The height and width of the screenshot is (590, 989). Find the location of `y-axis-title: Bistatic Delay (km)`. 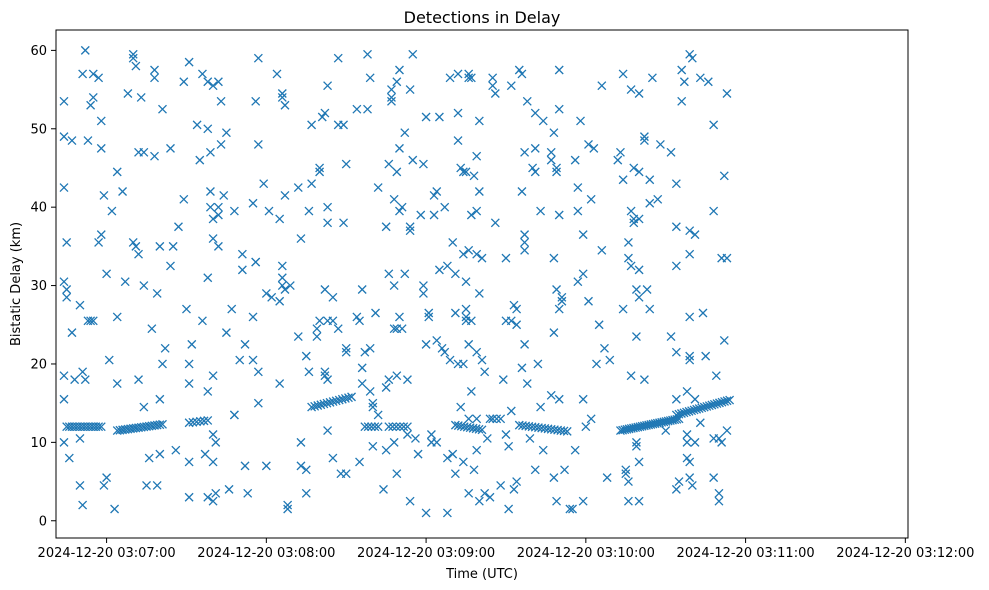

y-axis-title: Bistatic Delay (km) is located at coordinates (16, 284).